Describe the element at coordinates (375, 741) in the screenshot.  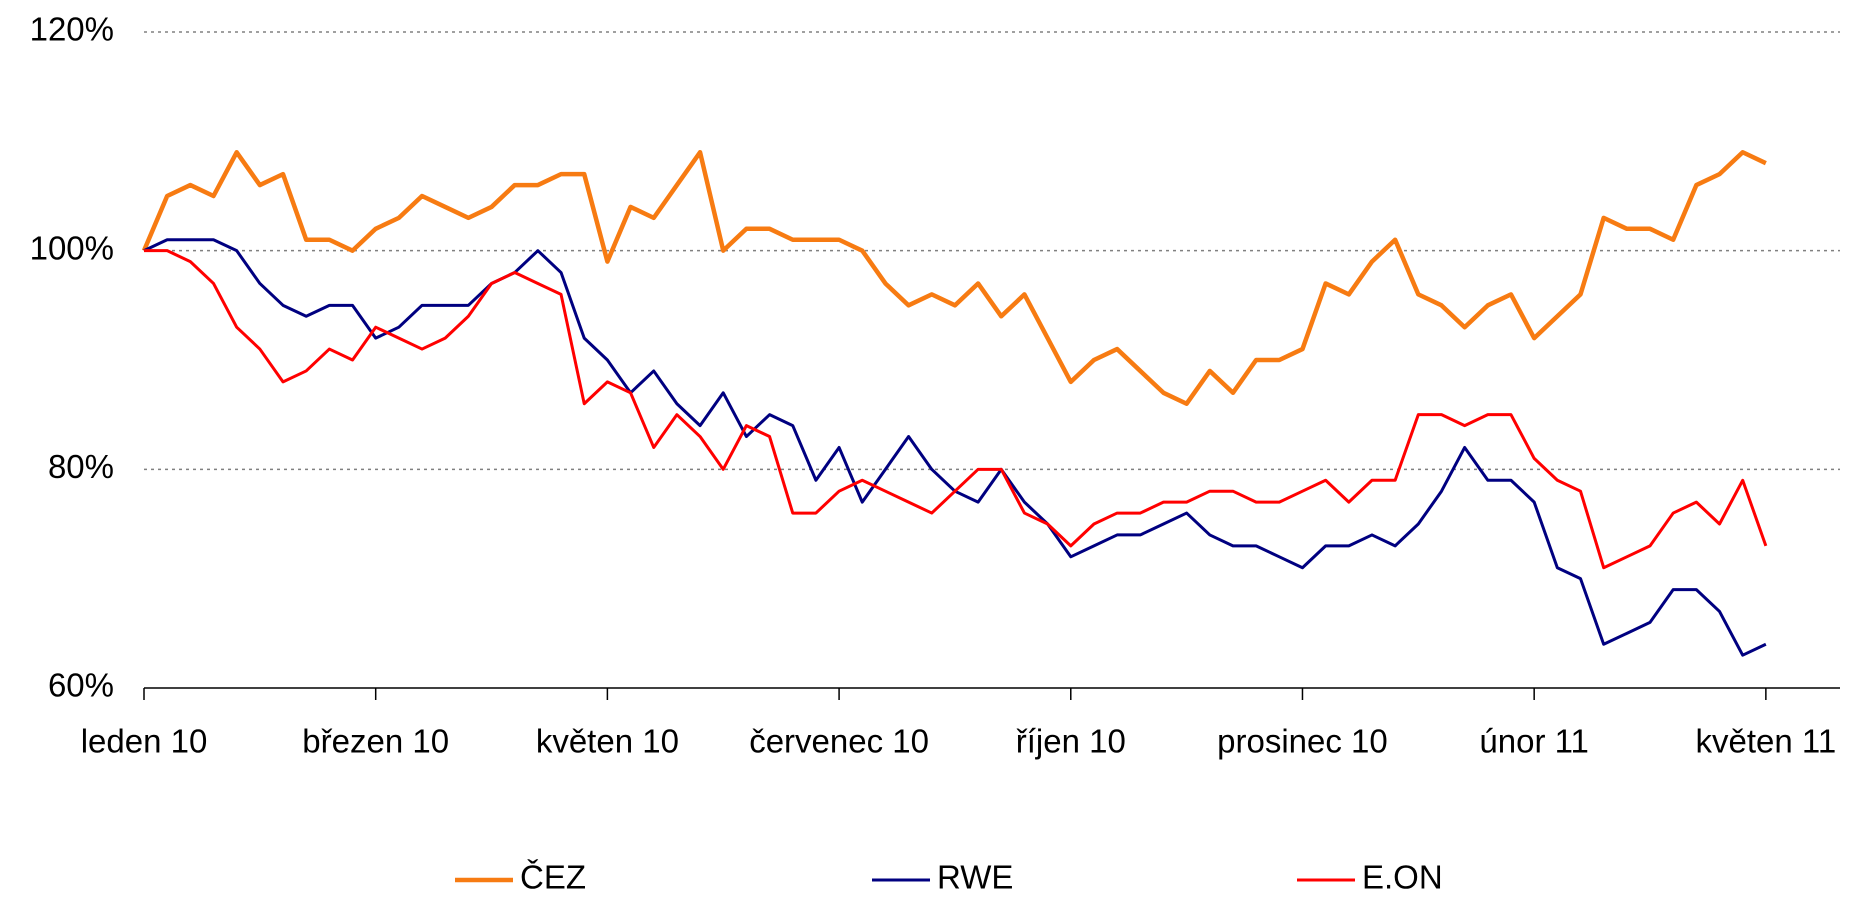
I see `x-tick-label: březen 10` at that location.